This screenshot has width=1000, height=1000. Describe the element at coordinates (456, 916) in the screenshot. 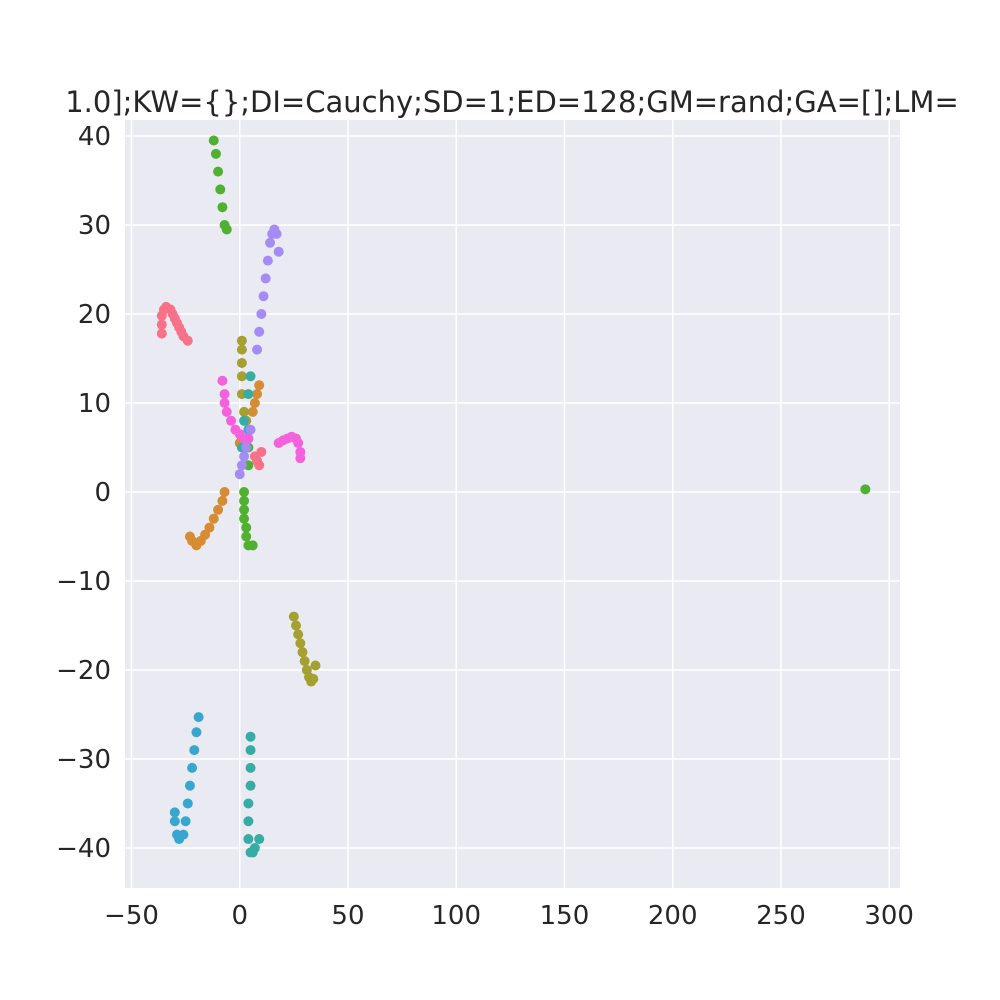

I see `x-tick-label: 100` at that location.